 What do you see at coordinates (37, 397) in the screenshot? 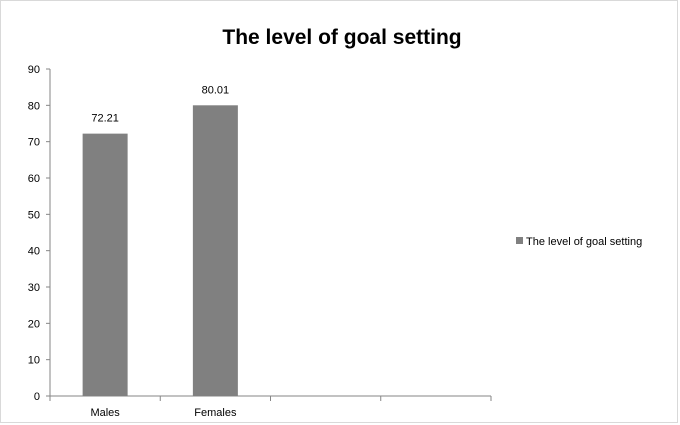
I see `y-tick-label: 0` at bounding box center [37, 397].